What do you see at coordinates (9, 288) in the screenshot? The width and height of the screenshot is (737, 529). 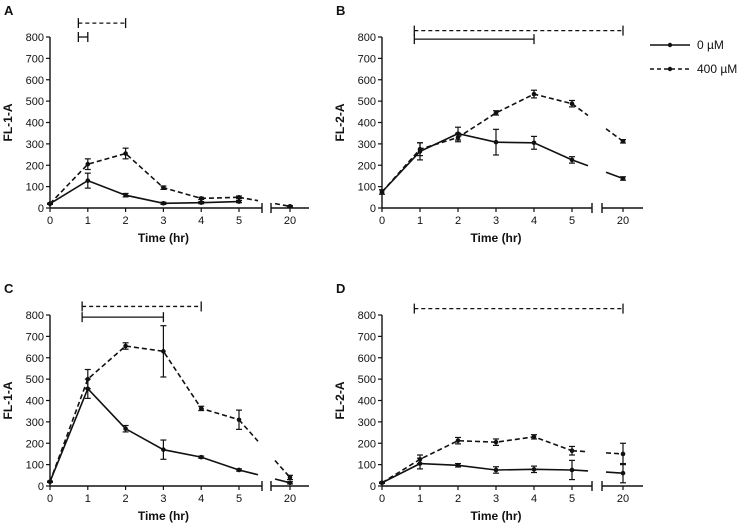 I see `panel-letter: C` at bounding box center [9, 288].